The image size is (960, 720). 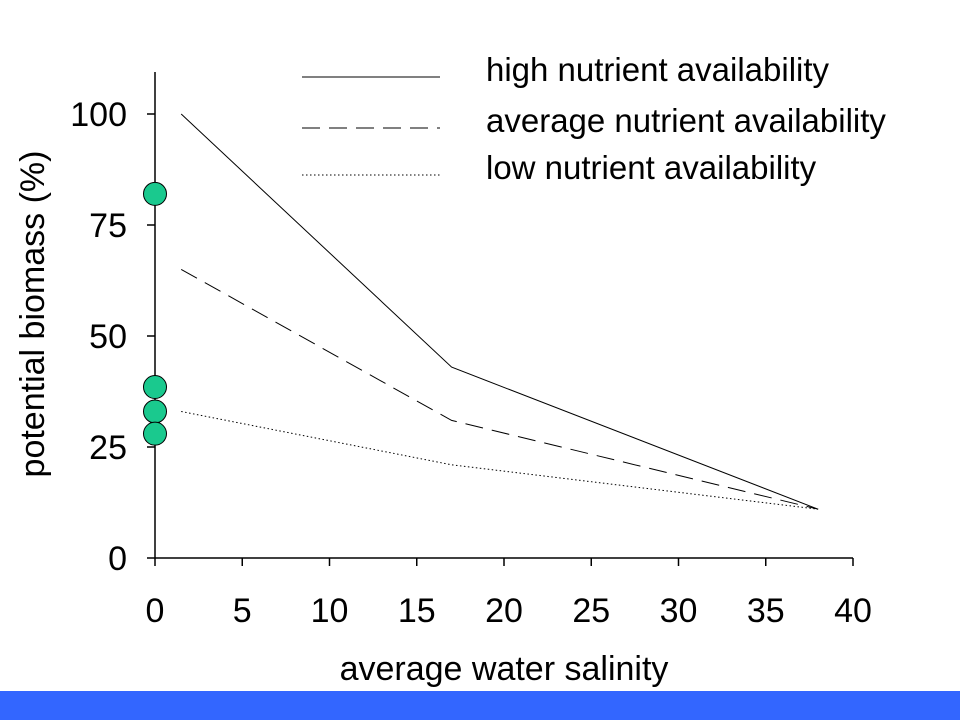 I want to click on x-tick-label: 15, so click(x=417, y=611).